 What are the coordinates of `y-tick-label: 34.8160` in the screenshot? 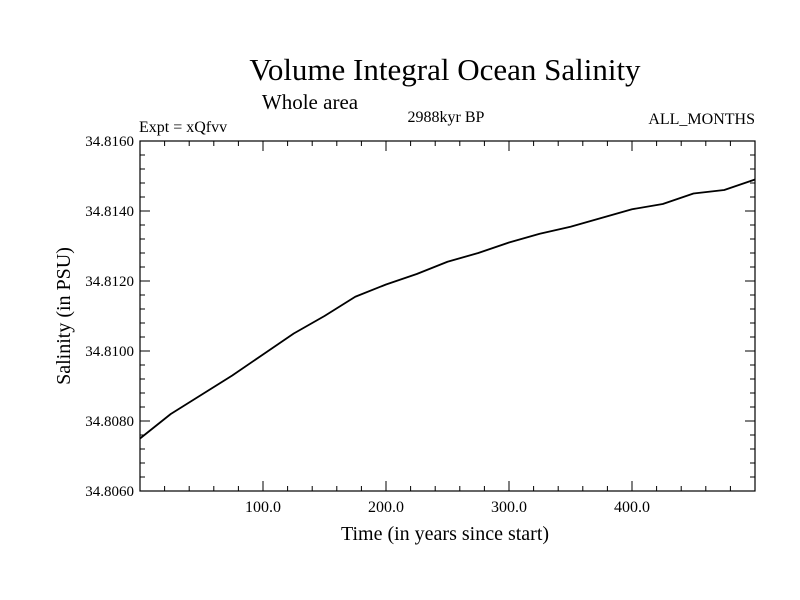 It's located at (109, 142).